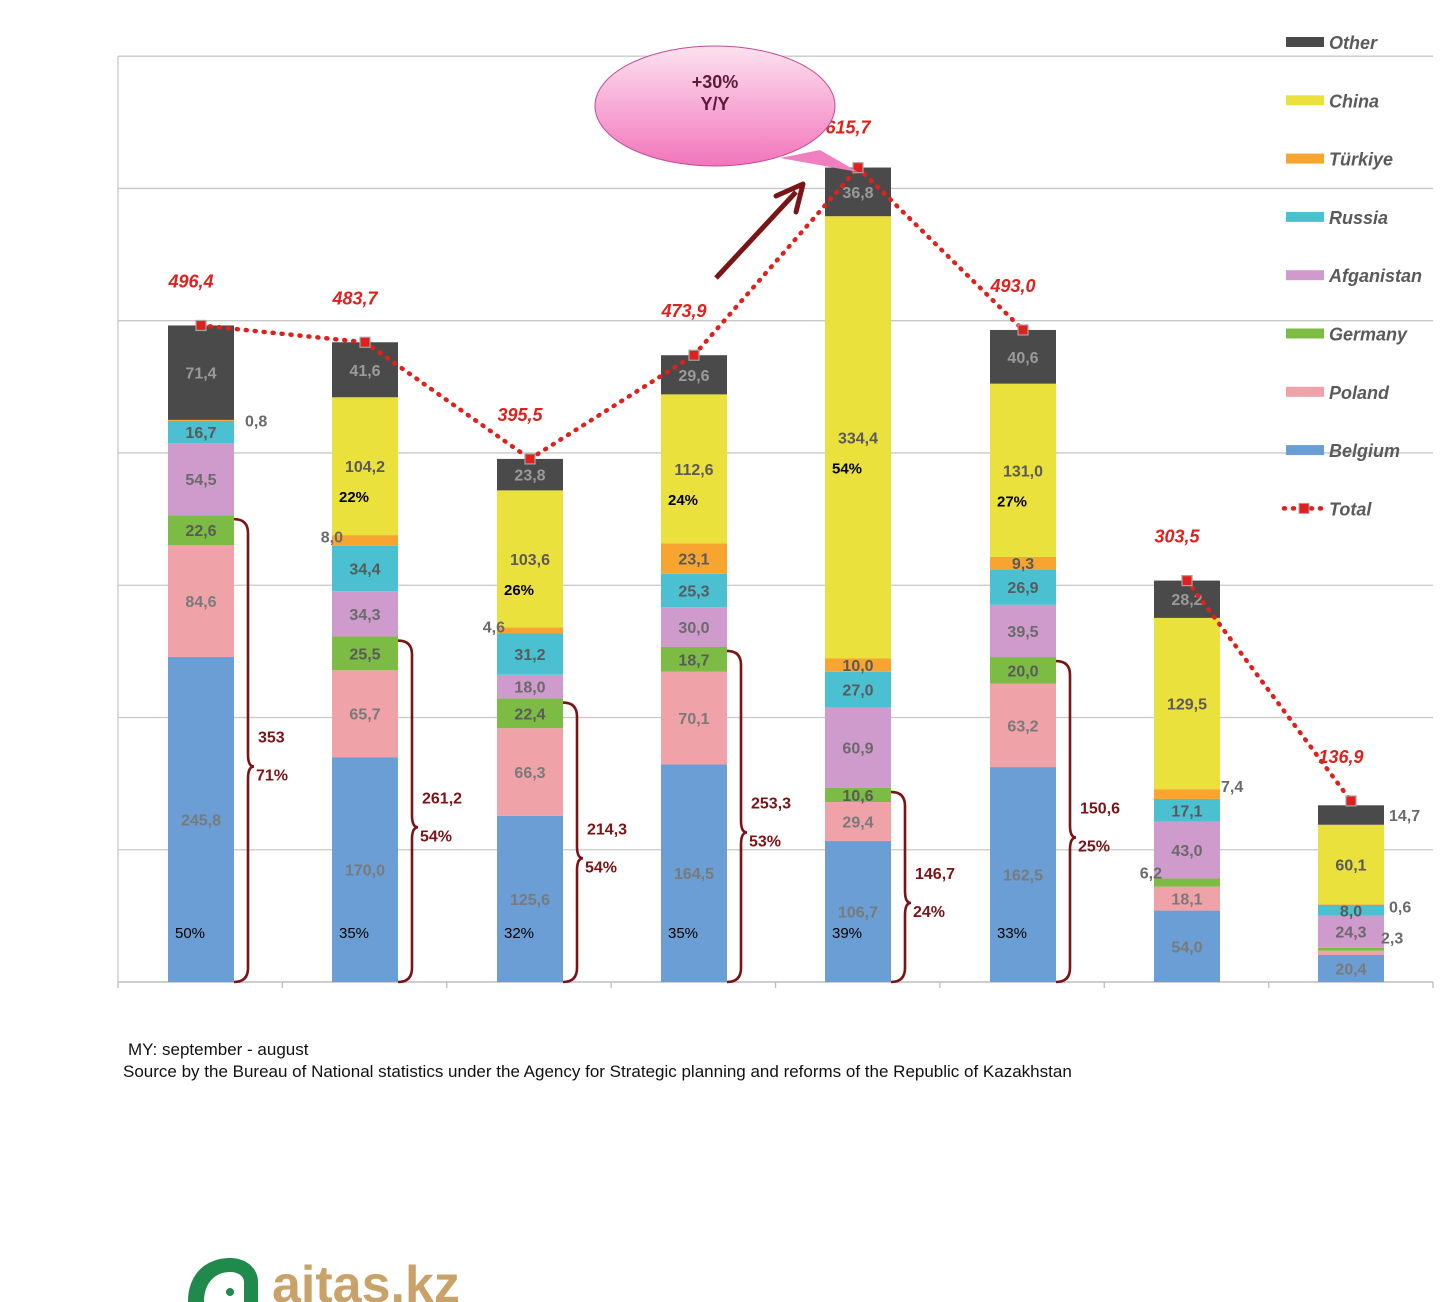  I want to click on brace-share-label: 25%, so click(1094, 847).